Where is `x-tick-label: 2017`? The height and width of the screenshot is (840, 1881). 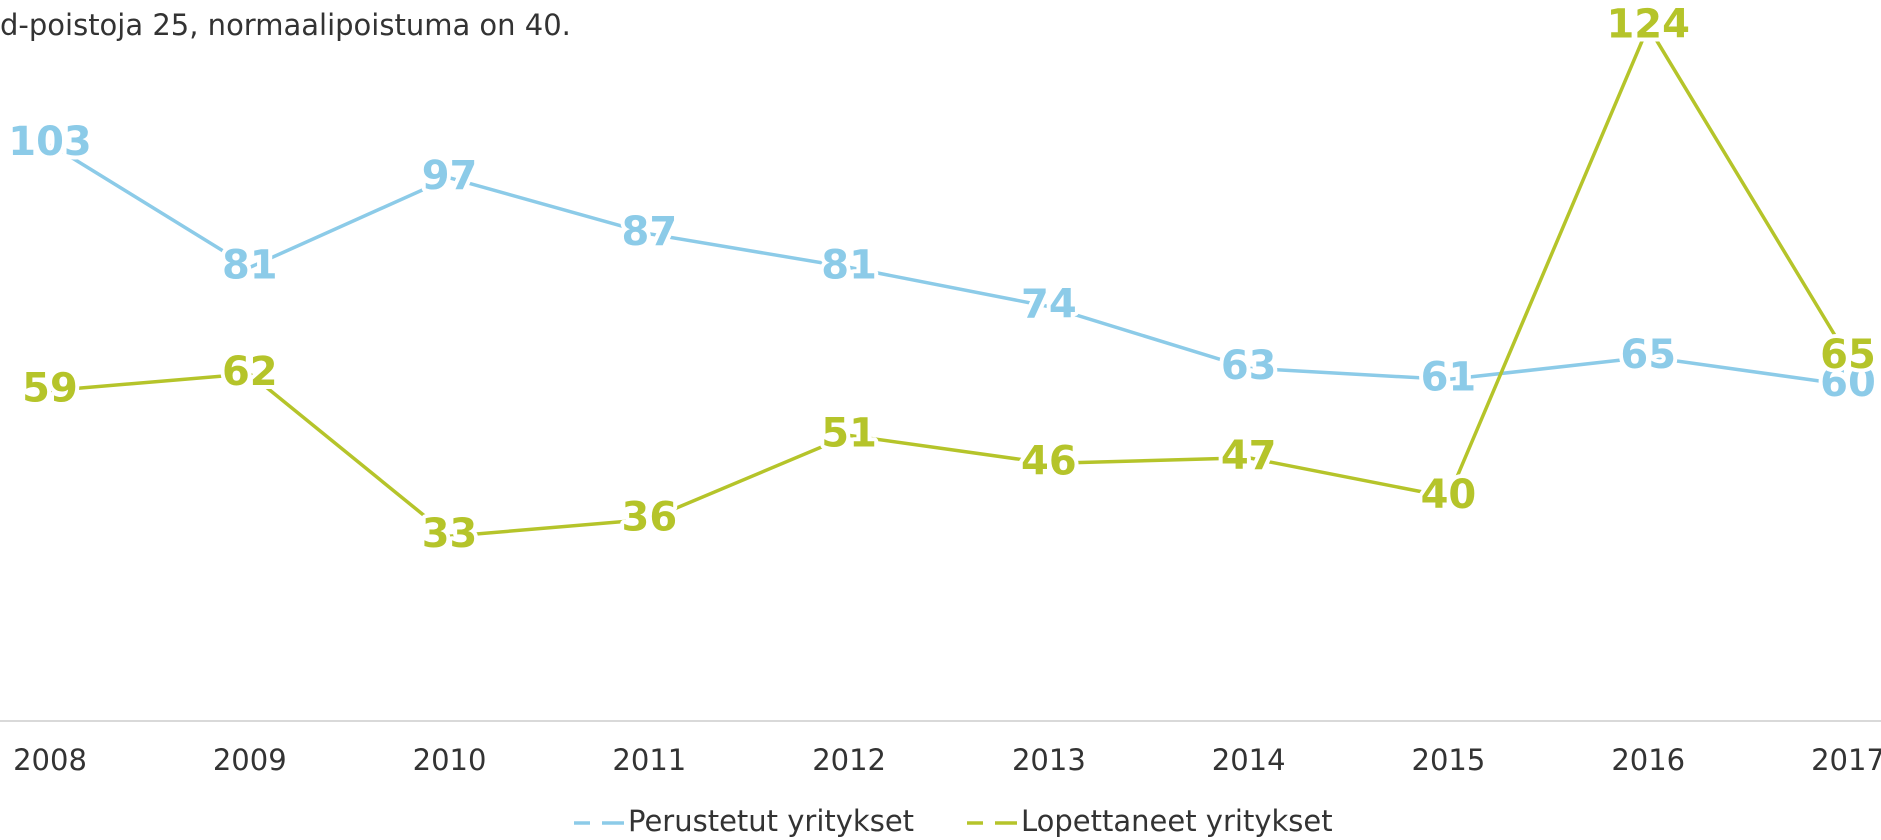
x-tick-label: 2017 is located at coordinates (1846, 760).